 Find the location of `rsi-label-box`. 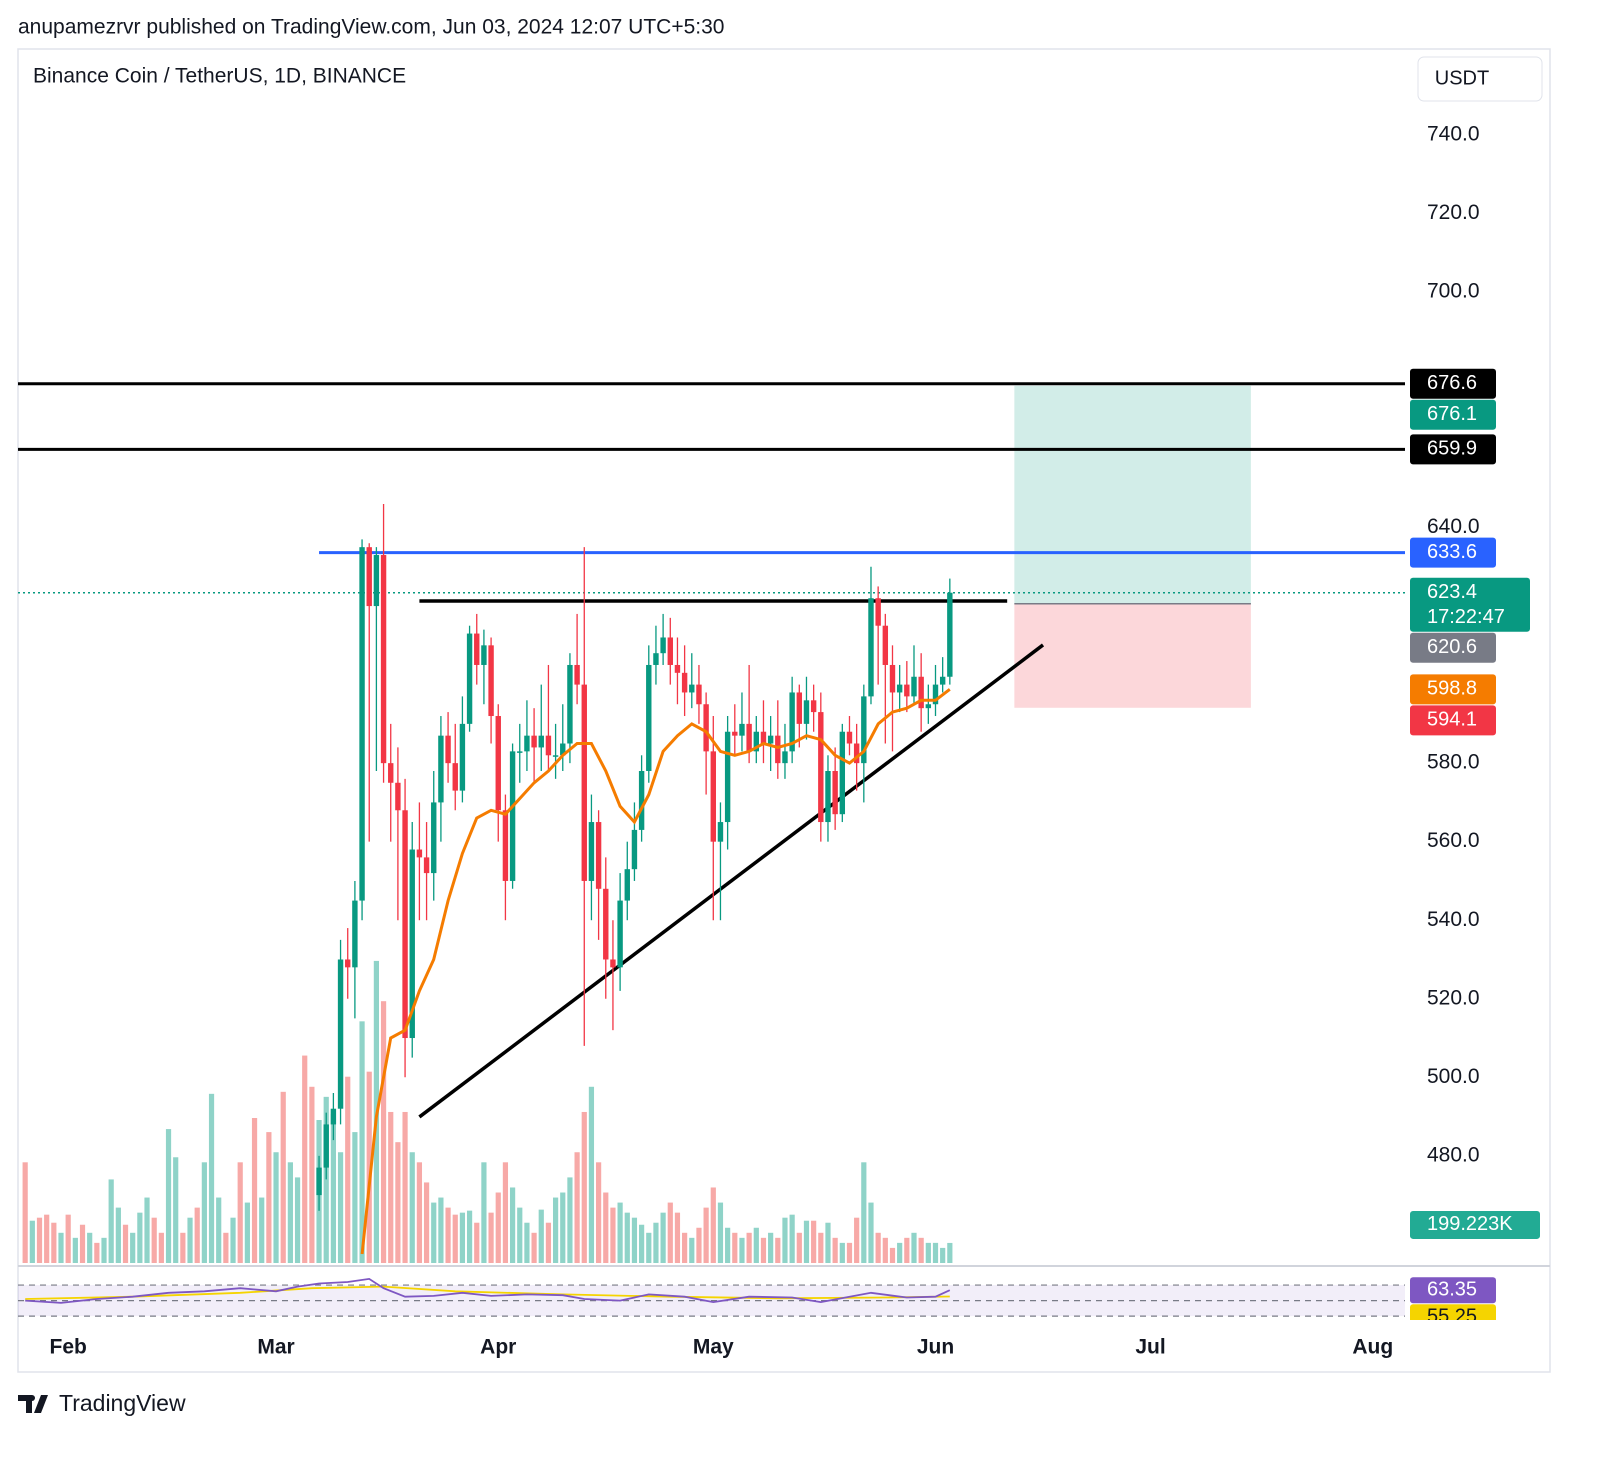

rsi-label-box is located at coordinates (1453, 1290).